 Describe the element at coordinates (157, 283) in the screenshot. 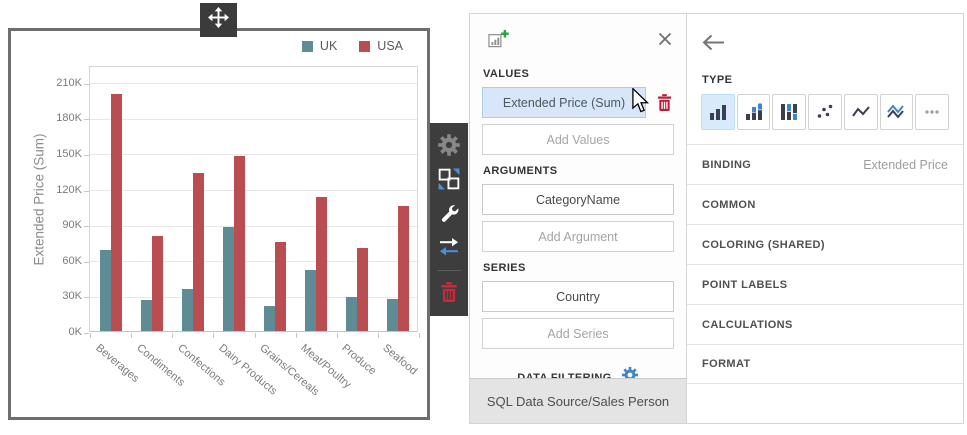

I see `bar-usa-condiments` at that location.